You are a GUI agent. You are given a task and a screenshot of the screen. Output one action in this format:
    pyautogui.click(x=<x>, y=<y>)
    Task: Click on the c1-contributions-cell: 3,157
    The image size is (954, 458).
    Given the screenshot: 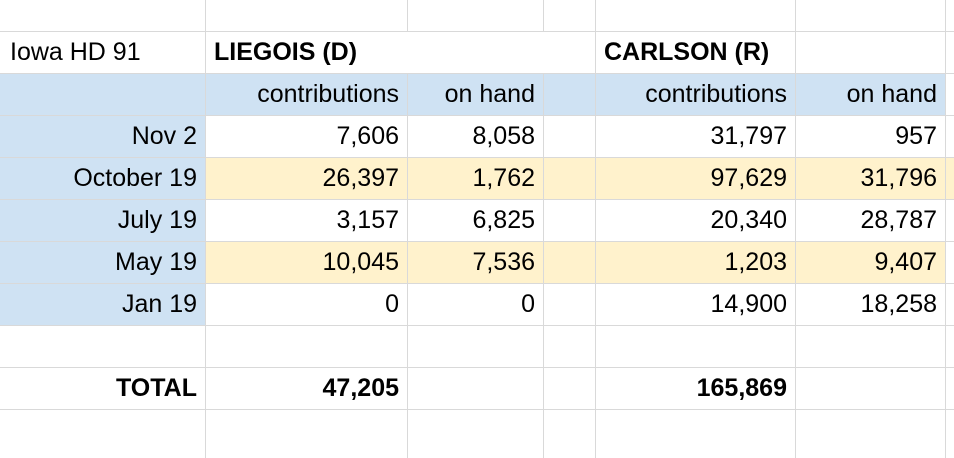 What is the action you would take?
    pyautogui.click(x=307, y=221)
    